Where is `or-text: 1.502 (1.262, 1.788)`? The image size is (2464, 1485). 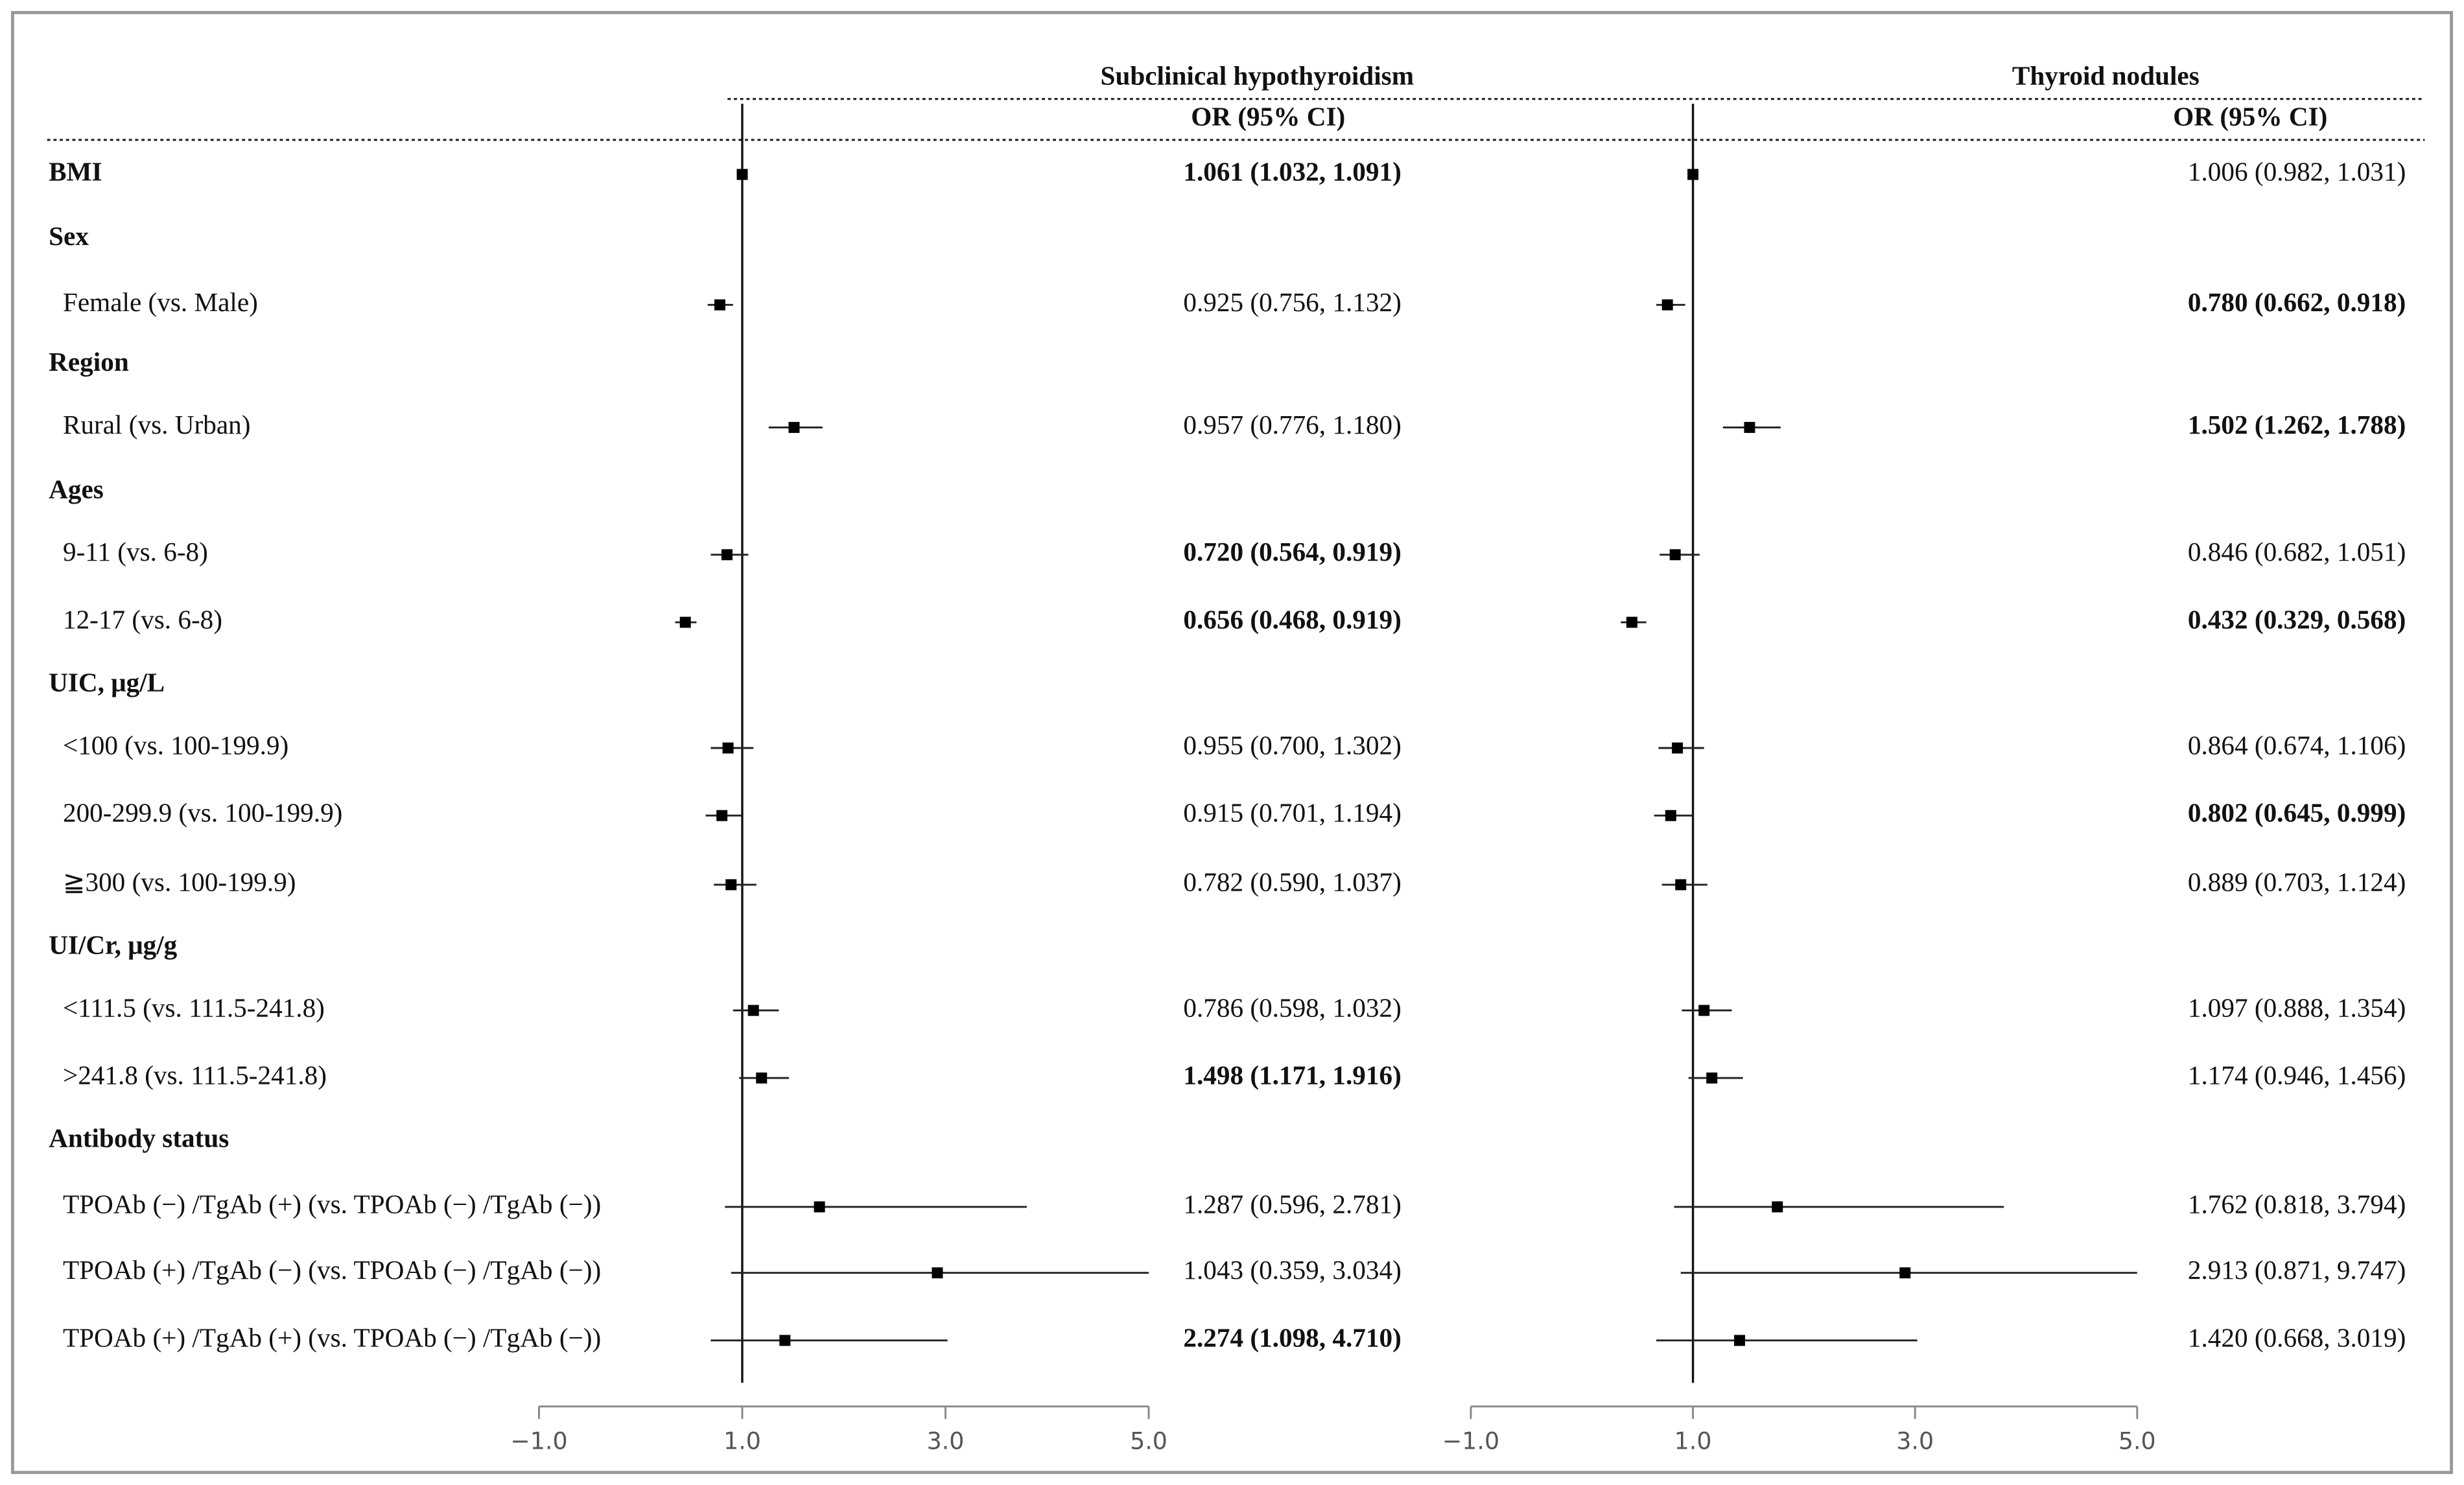
or-text: 1.502 (1.262, 1.788) is located at coordinates (2297, 425).